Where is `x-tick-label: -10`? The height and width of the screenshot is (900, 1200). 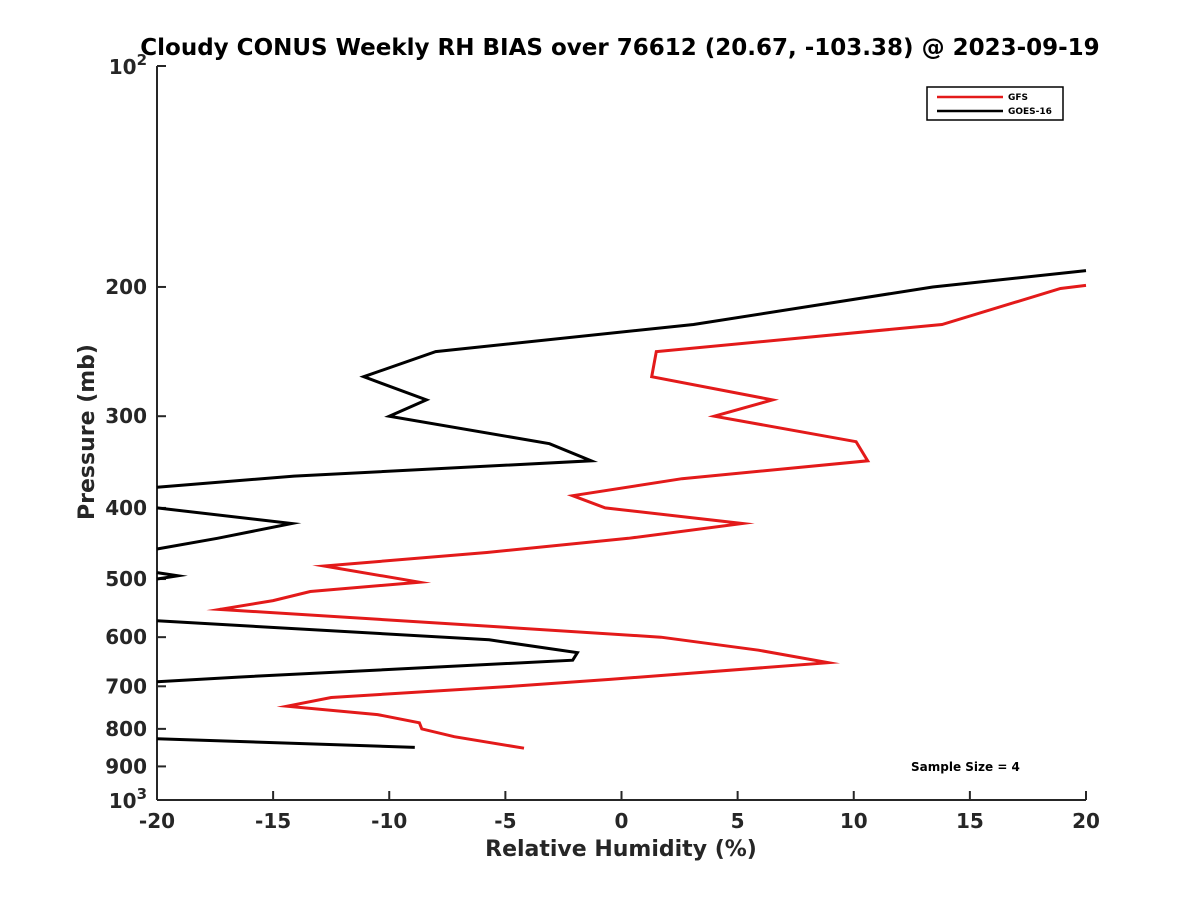
x-tick-label: -10 is located at coordinates (389, 821).